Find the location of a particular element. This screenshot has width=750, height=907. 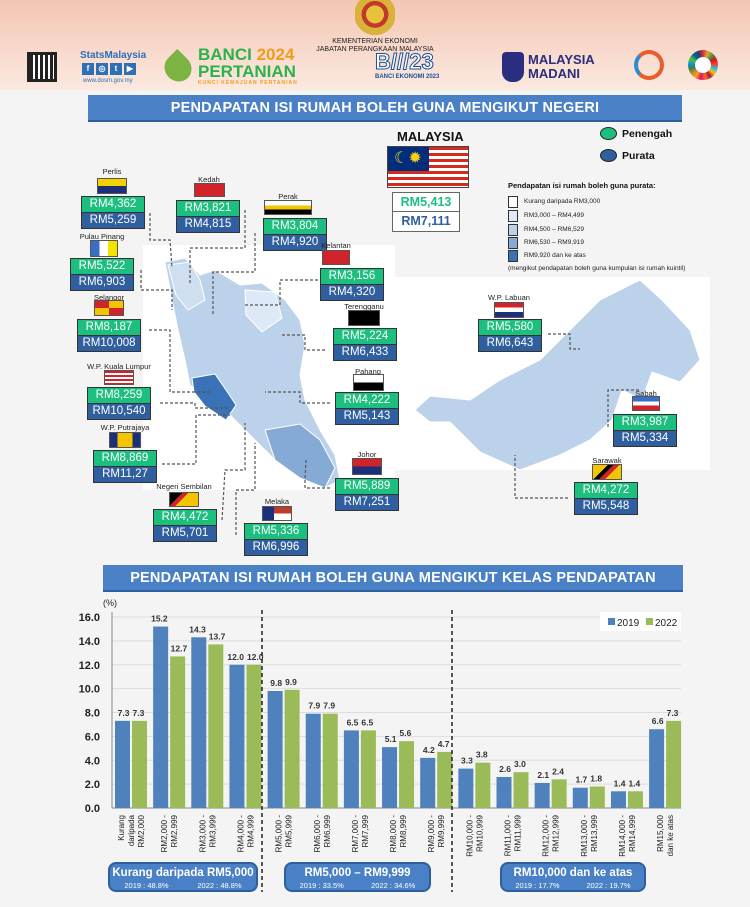

banci-ekonomi-logo: B///23 is located at coordinates (405, 61).